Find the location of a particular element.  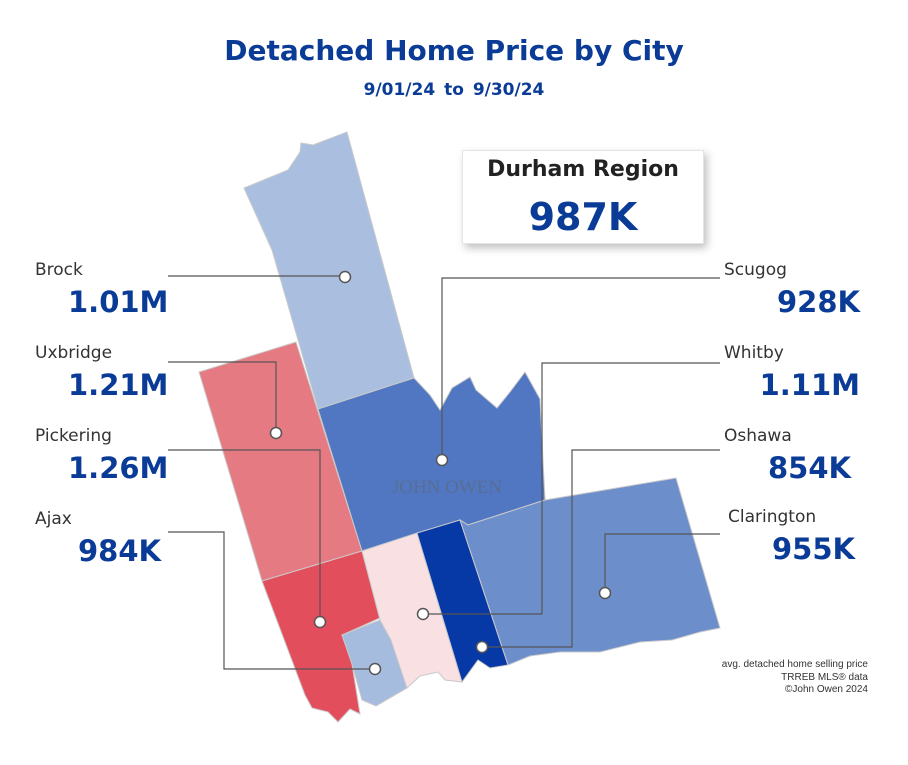

marker-uxbridge is located at coordinates (276, 433).